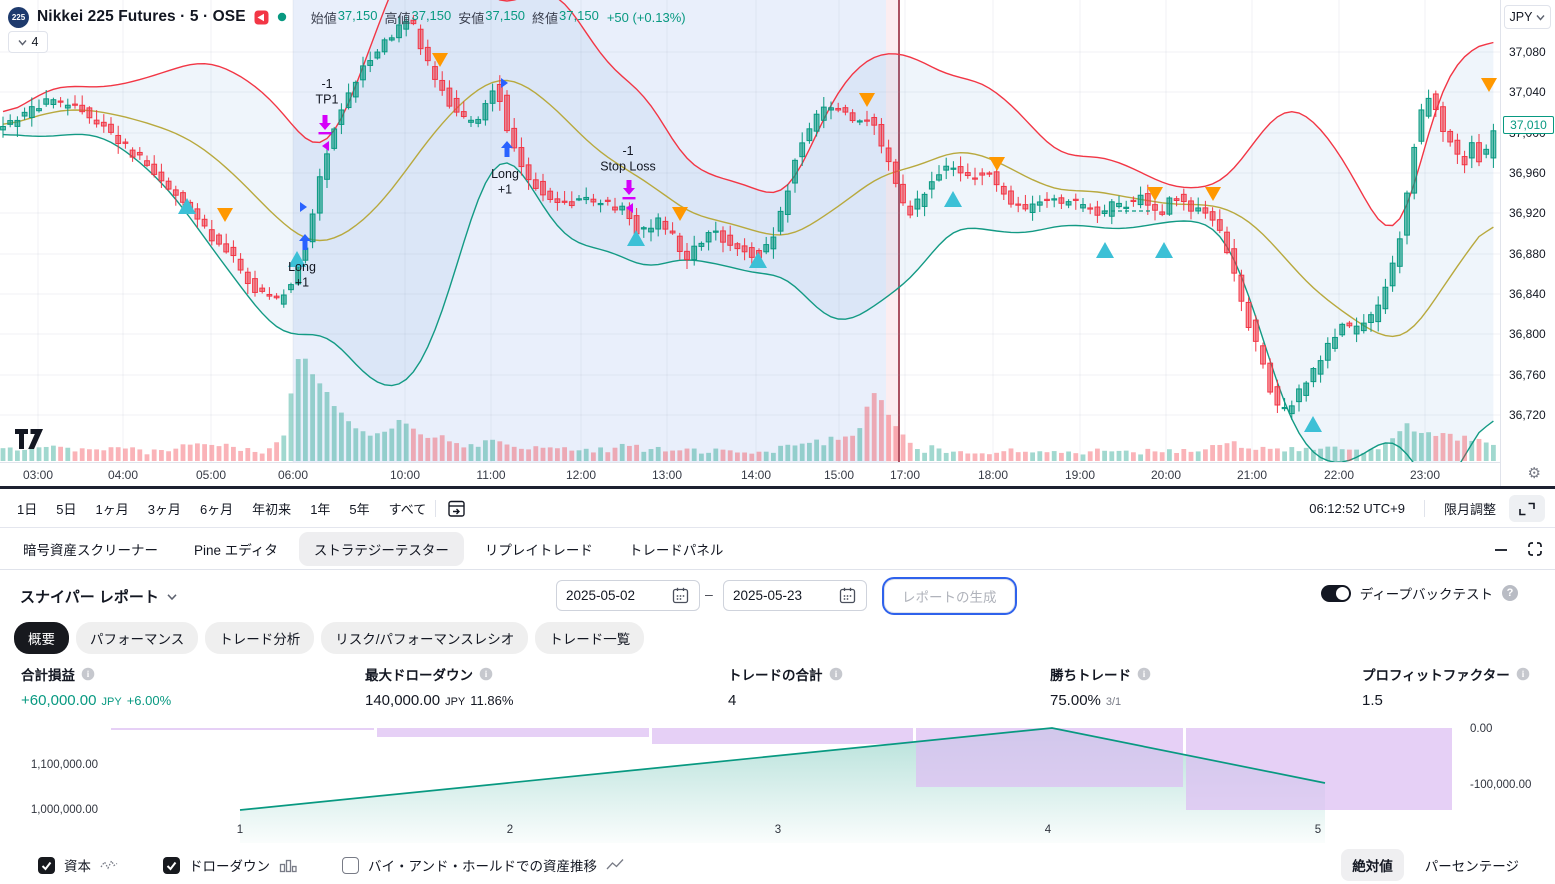 This screenshot has width=1555, height=884. What do you see at coordinates (425, 638) in the screenshot?
I see `report-subtab: リスク/パフォーマンスレシオ` at bounding box center [425, 638].